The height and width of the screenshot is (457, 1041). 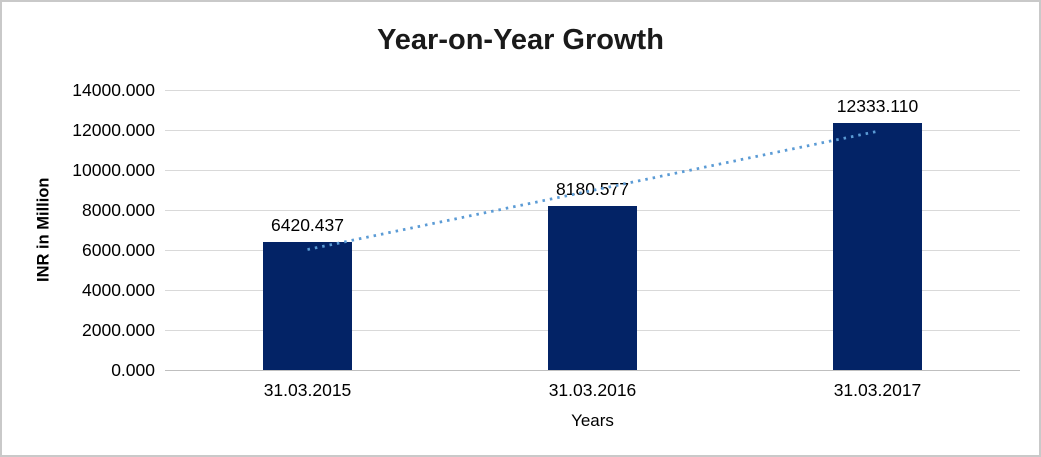 I want to click on gridline, so click(x=592, y=90).